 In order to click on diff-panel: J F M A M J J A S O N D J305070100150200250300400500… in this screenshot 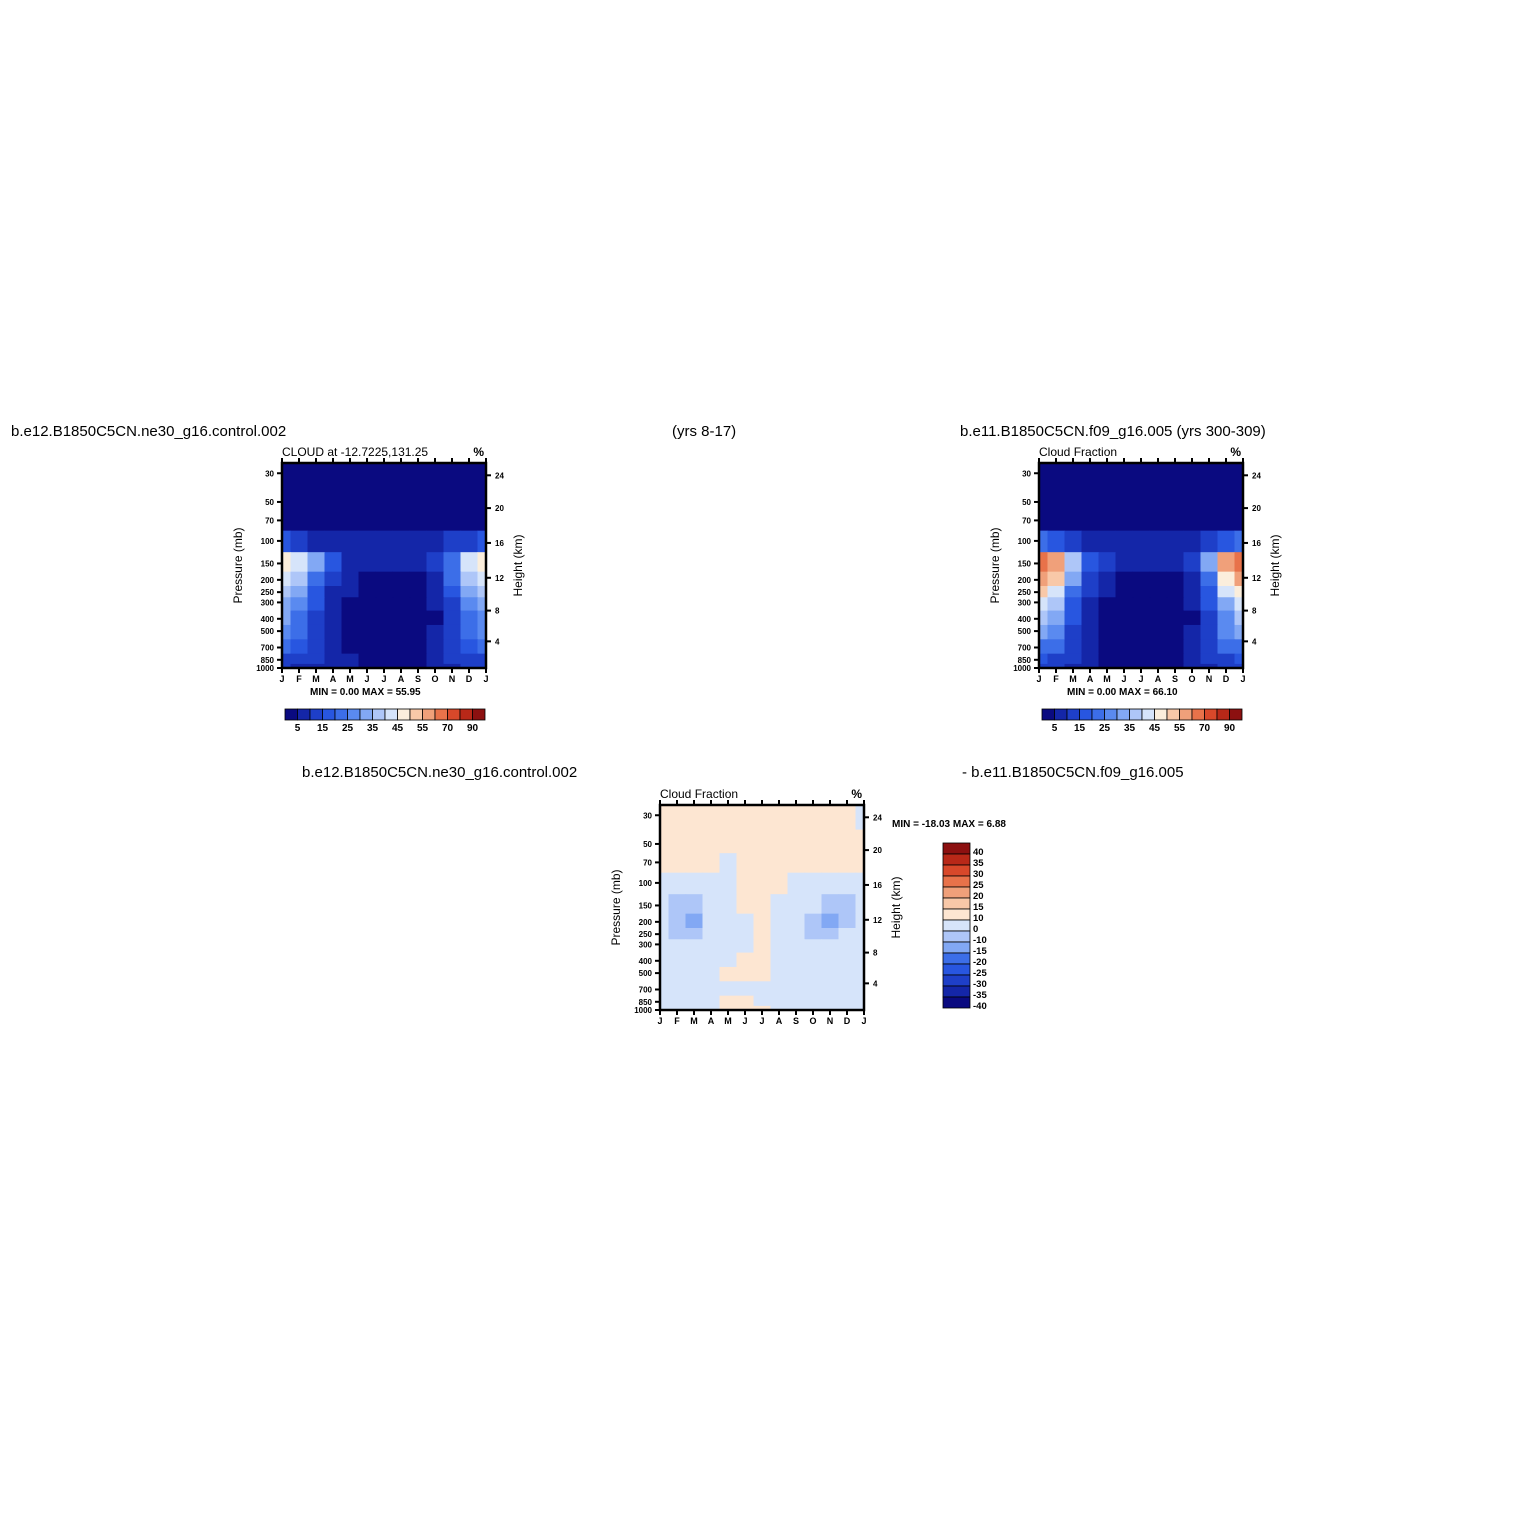, I will do `click(807, 906)`.